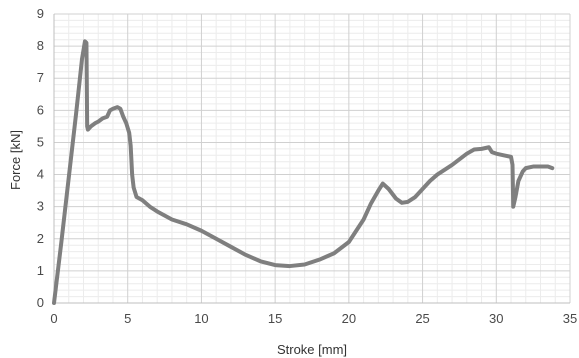 The image size is (579, 358). What do you see at coordinates (40, 174) in the screenshot?
I see `y-tick-label: 4` at bounding box center [40, 174].